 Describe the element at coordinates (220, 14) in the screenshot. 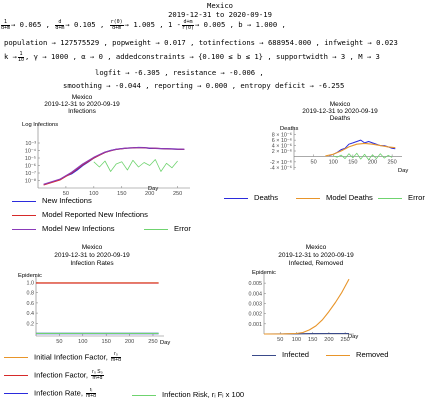

I see `header-date-range: 2019-12-31 to 2020-09-19` at that location.